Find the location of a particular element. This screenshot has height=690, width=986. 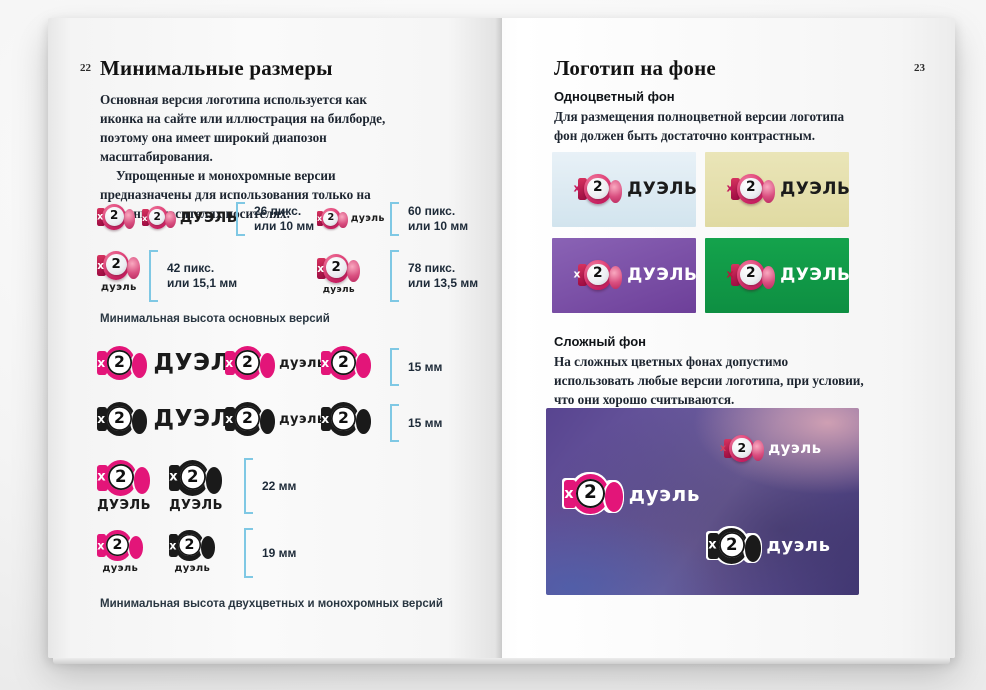

logo-full-color-horizontal: 2 x дуэль is located at coordinates (771, 448).